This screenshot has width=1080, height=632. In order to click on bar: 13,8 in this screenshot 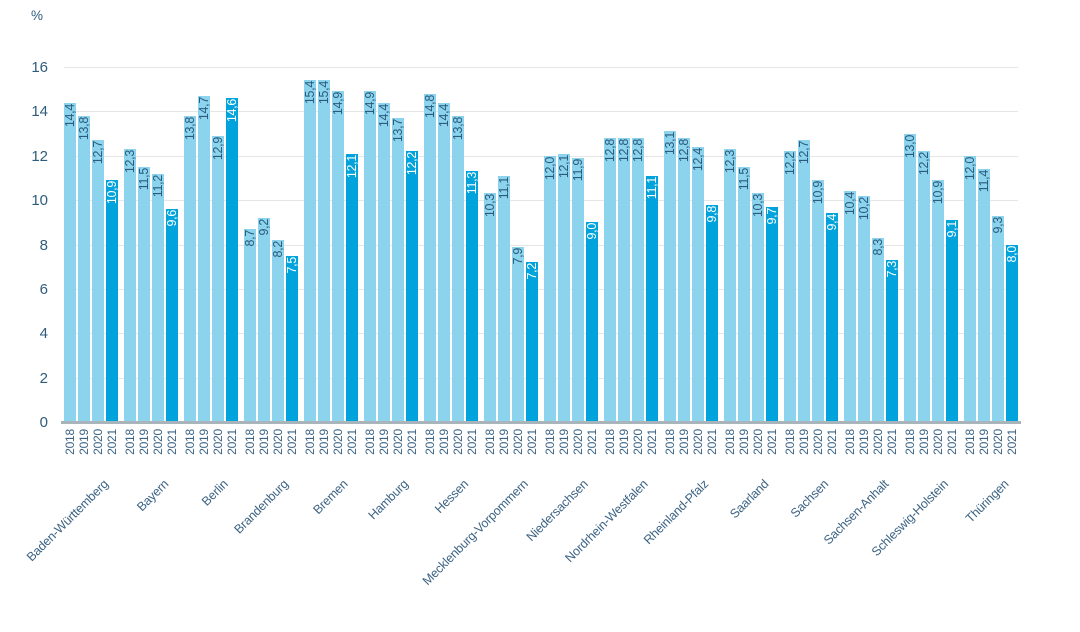, I will do `click(458, 268)`.